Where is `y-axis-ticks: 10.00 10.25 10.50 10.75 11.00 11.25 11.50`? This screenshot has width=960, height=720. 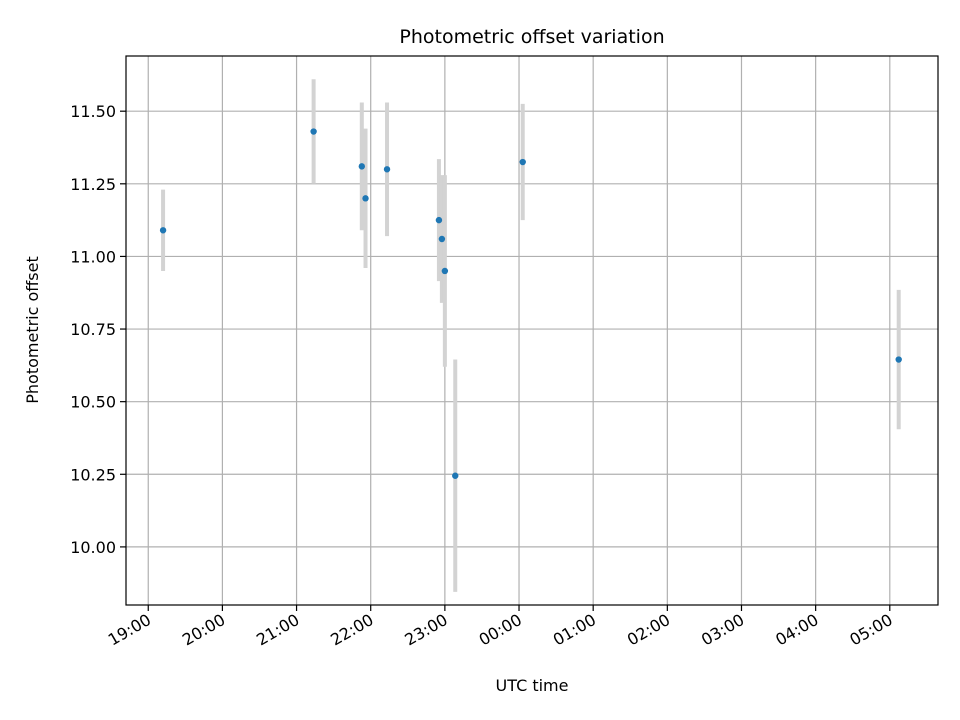
y-axis-ticks: 10.00 10.25 10.50 10.75 11.00 11.25 11.50 is located at coordinates (98, 329).